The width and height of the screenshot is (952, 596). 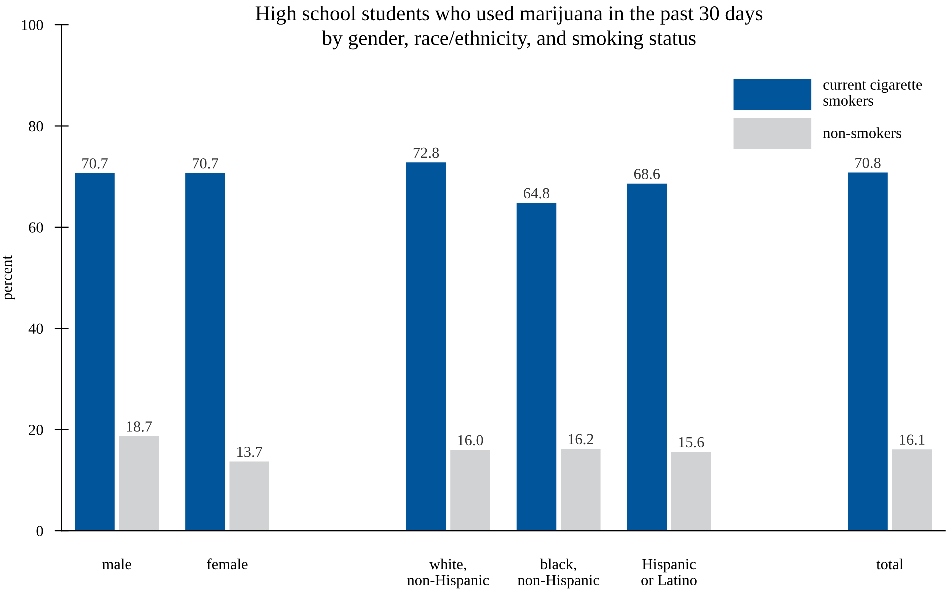 What do you see at coordinates (559, 573) in the screenshot?
I see `x-tick-label: black, non-Hispanic` at bounding box center [559, 573].